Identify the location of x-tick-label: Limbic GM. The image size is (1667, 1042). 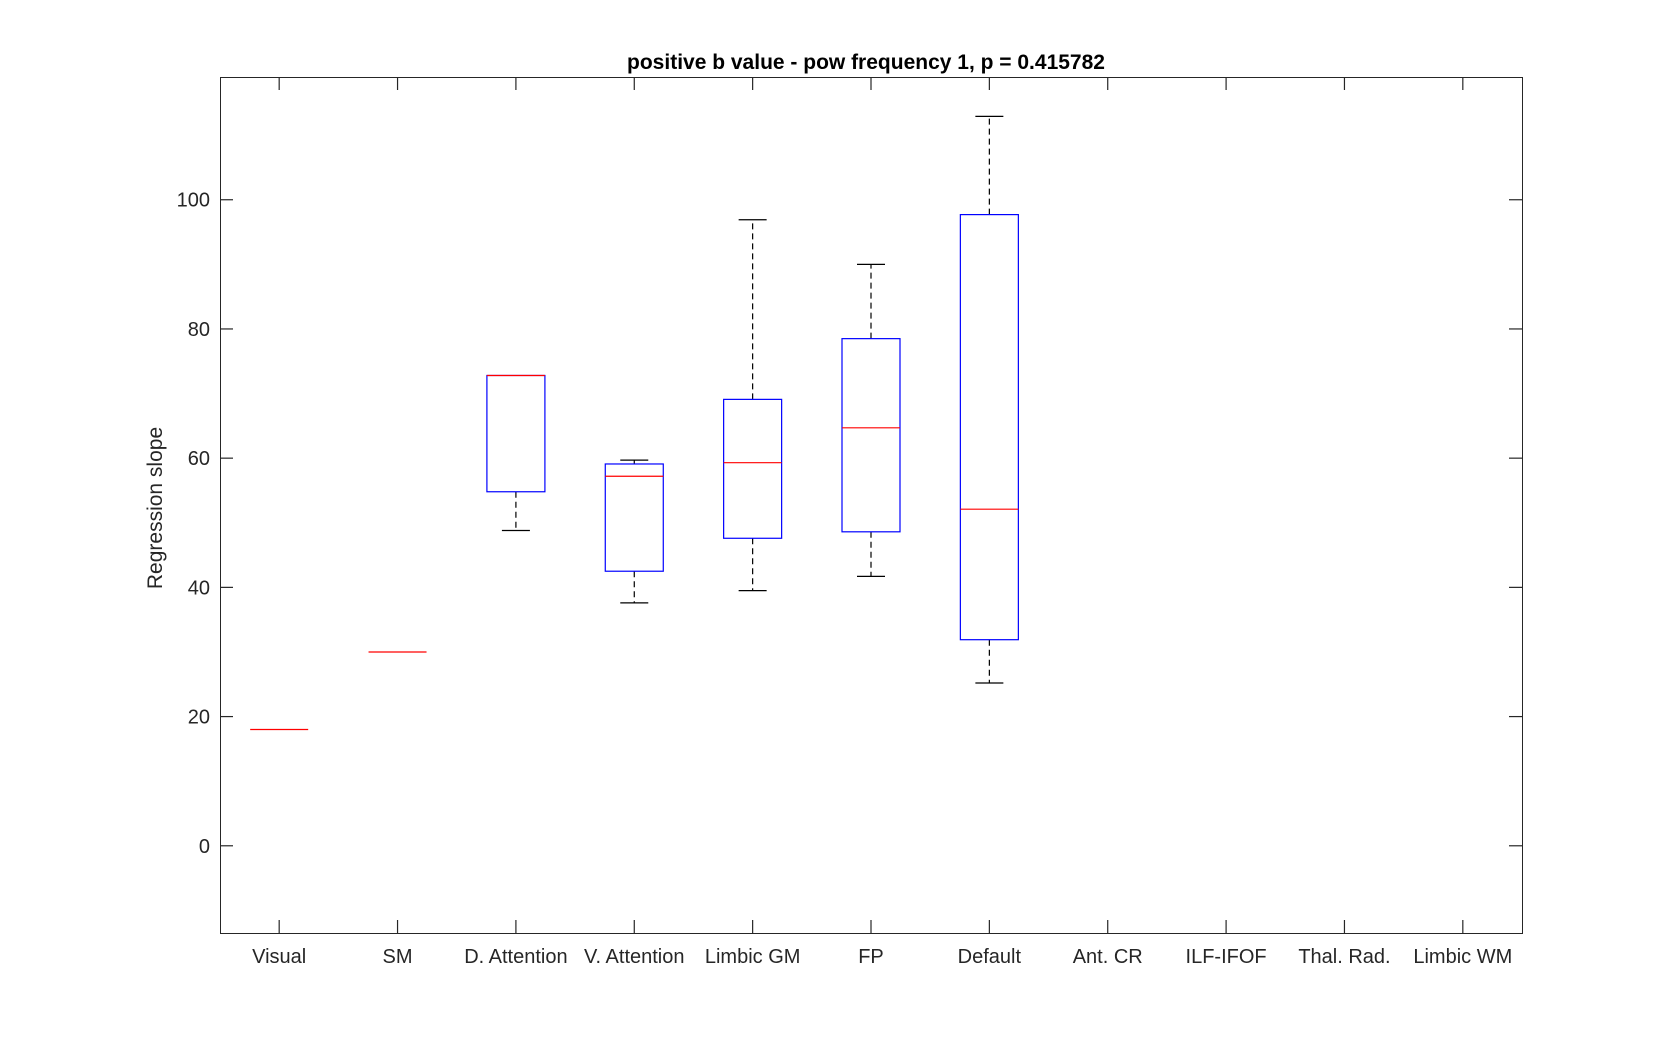
(753, 957).